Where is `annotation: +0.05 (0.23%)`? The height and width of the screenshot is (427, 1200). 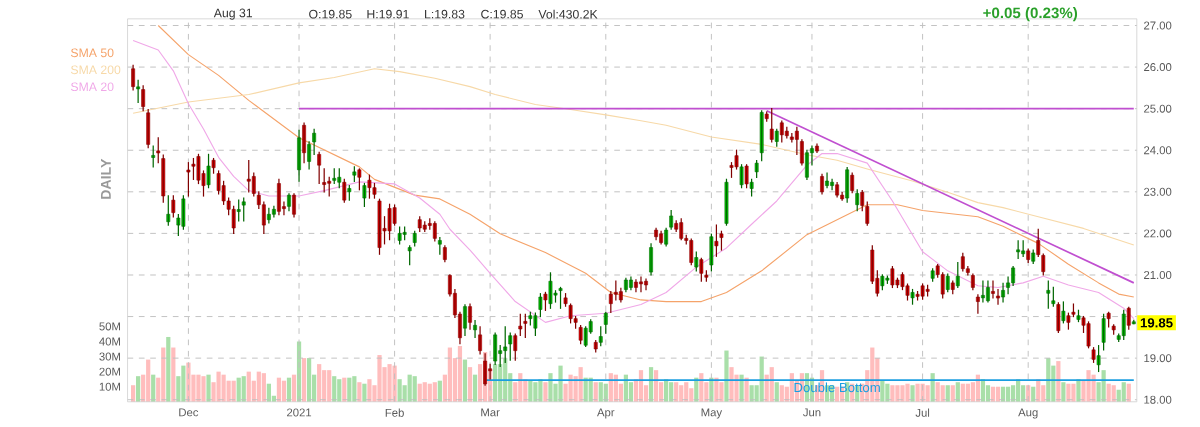 annotation: +0.05 (0.23%) is located at coordinates (1030, 14).